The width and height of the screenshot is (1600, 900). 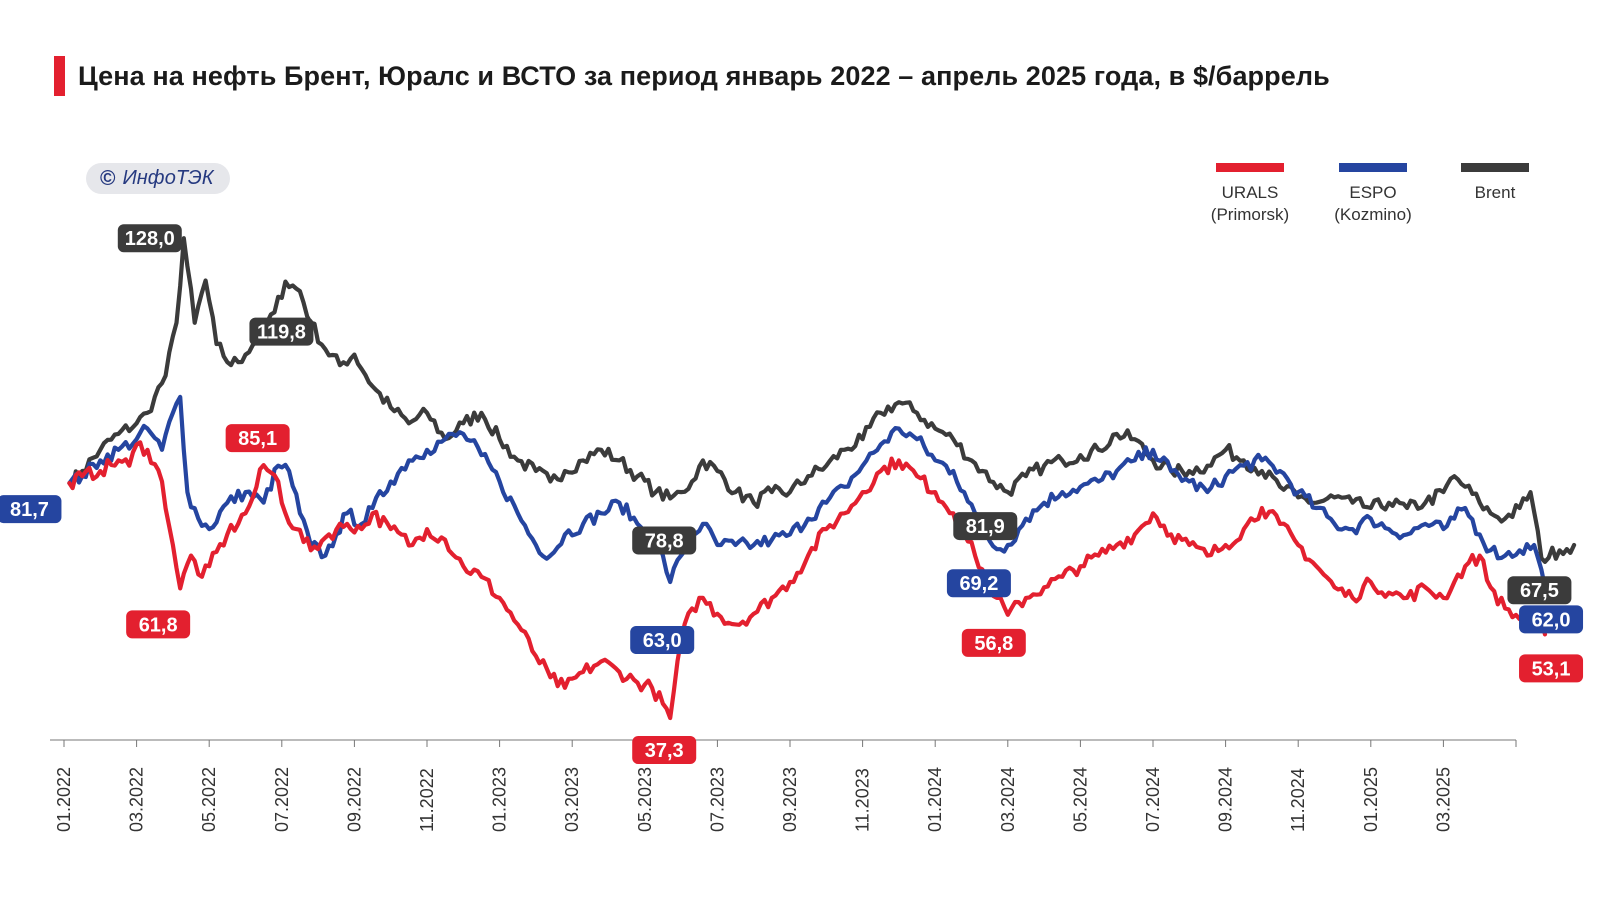 I want to click on x-tick-label: 03.2022, so click(x=137, y=799).